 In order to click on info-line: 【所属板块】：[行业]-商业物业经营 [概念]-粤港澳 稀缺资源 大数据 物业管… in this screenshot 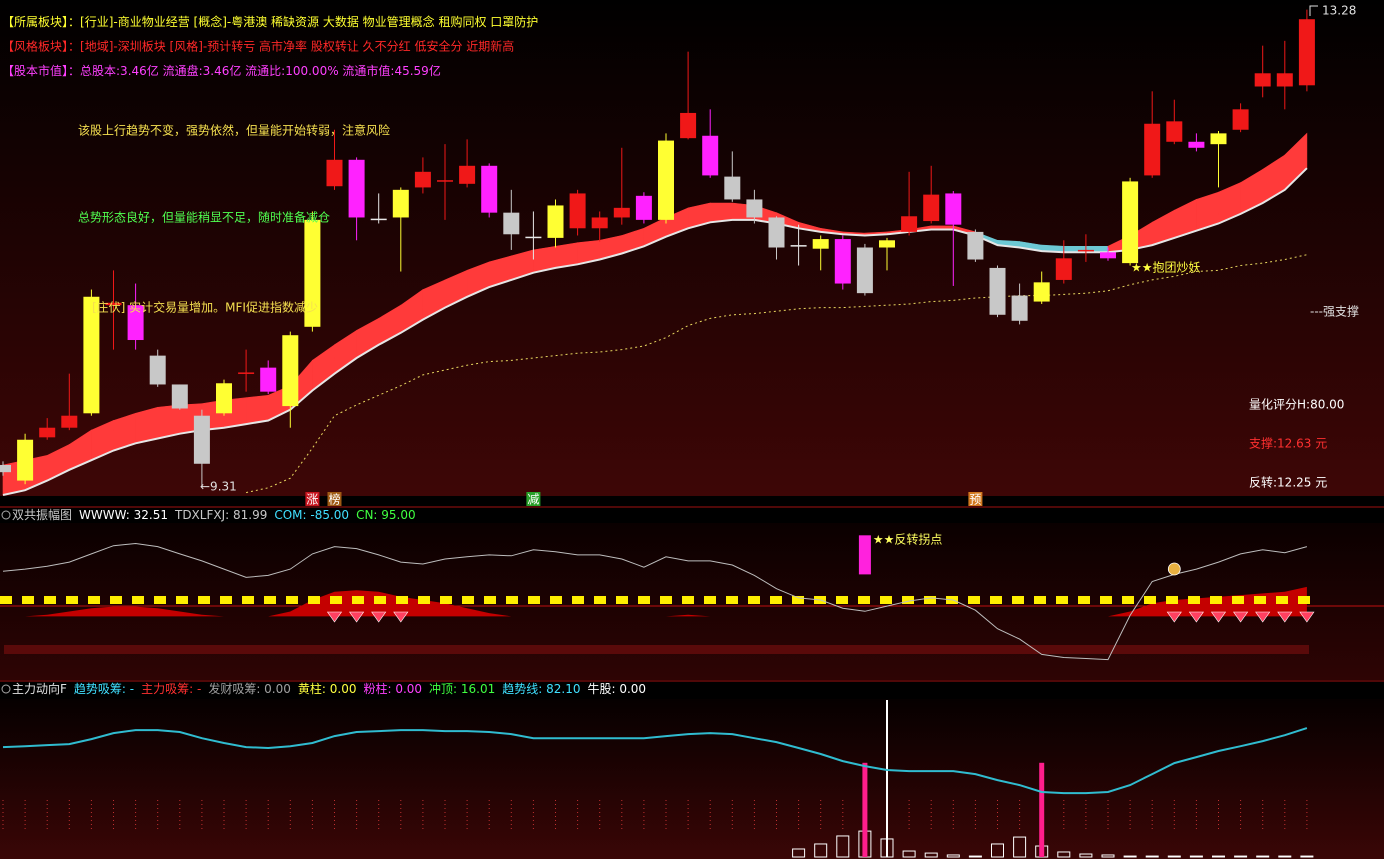, I will do `click(270, 21)`.